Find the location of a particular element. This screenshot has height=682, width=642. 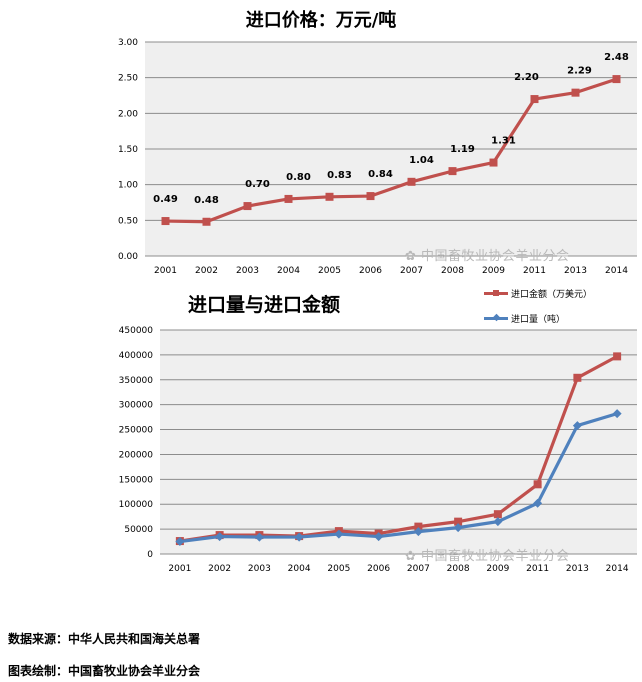

author-note: 图表绘制：中国畜牧业协会羊业分会 is located at coordinates (104, 671).